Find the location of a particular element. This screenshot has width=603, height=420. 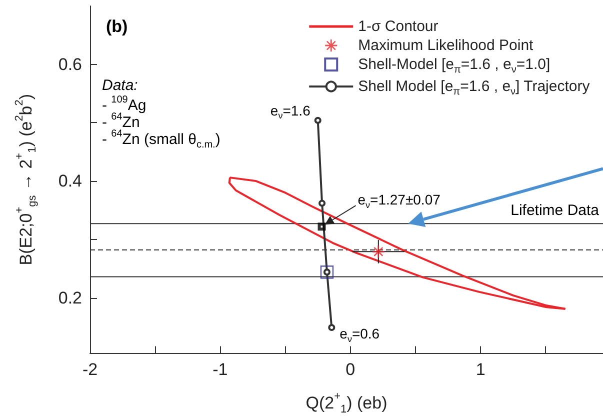

x-tick-label: 0 is located at coordinates (351, 370).